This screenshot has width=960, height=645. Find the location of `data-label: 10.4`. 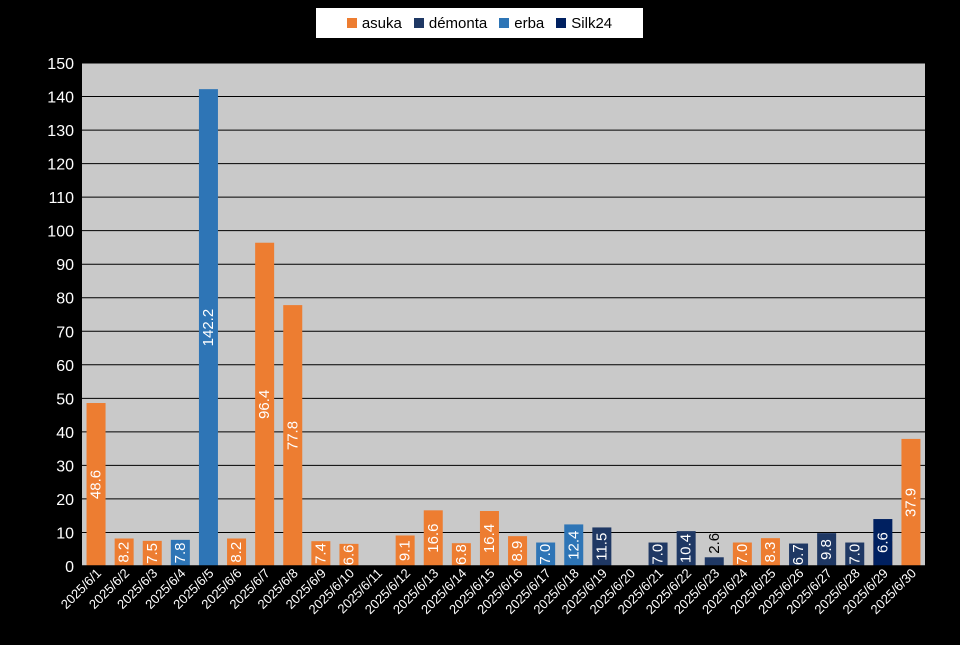

data-label: 10.4 is located at coordinates (686, 548).